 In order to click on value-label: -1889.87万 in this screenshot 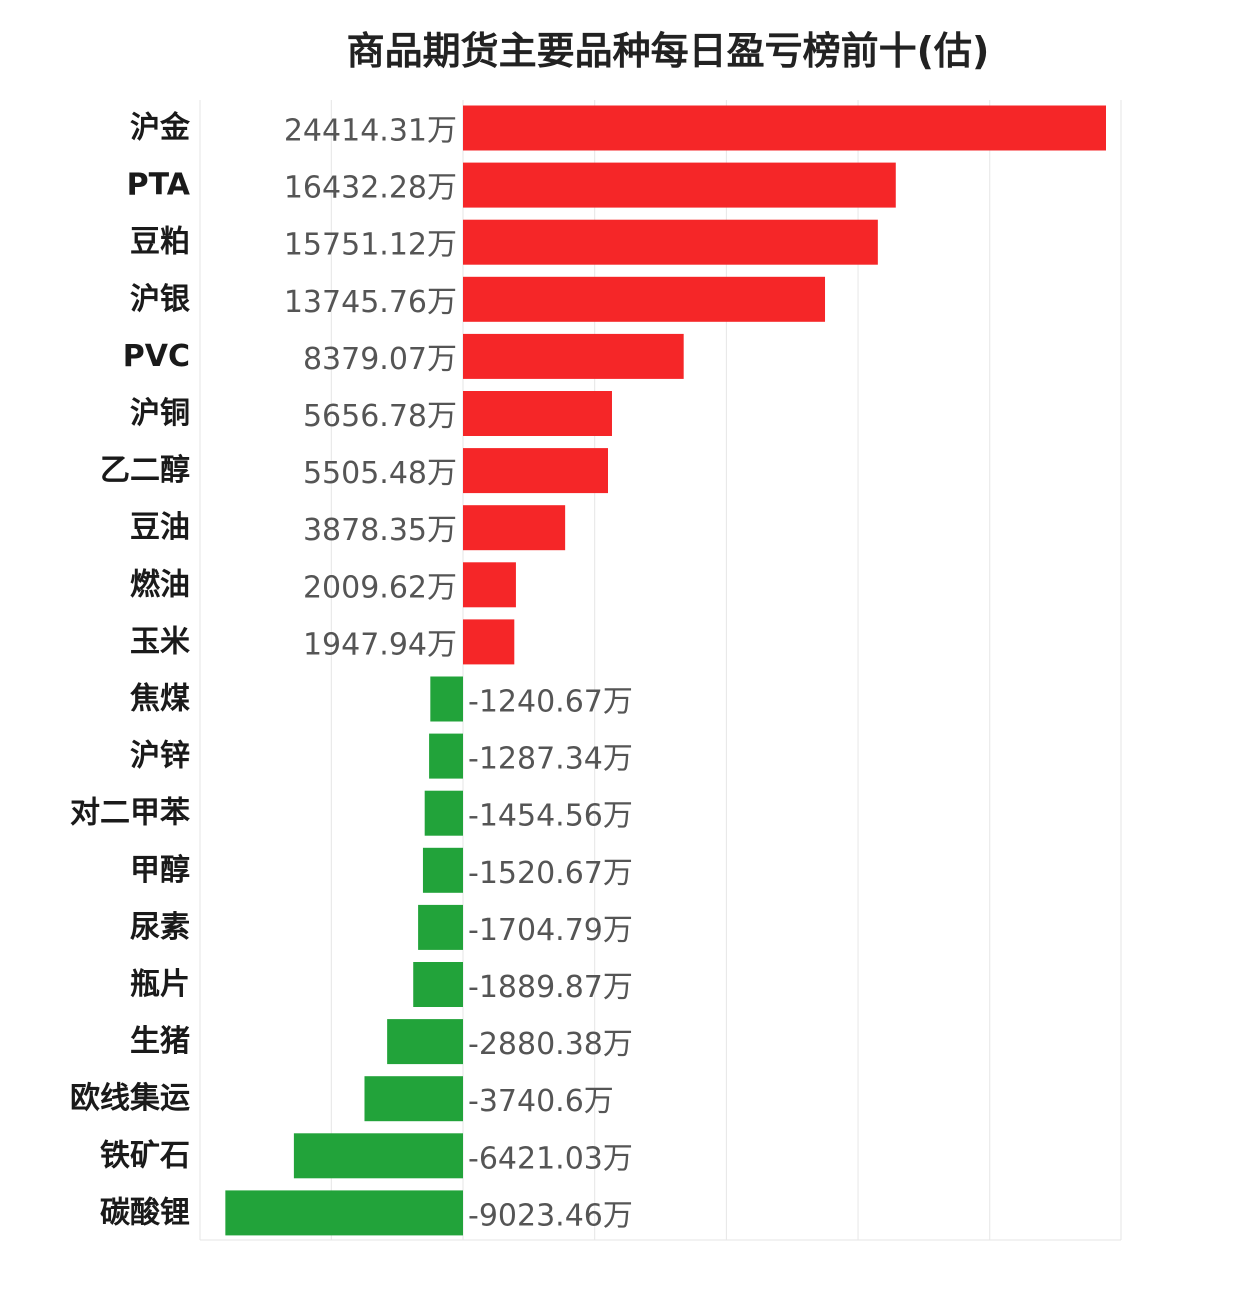, I will do `click(550, 987)`.